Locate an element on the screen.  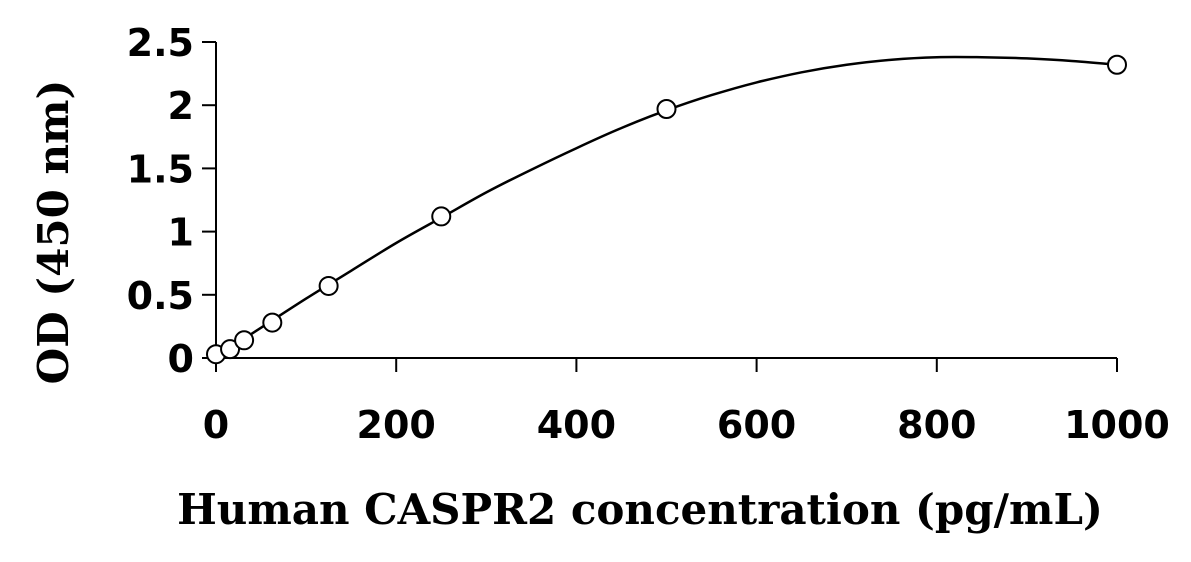
x-tick-label: 800 is located at coordinates (936, 425).